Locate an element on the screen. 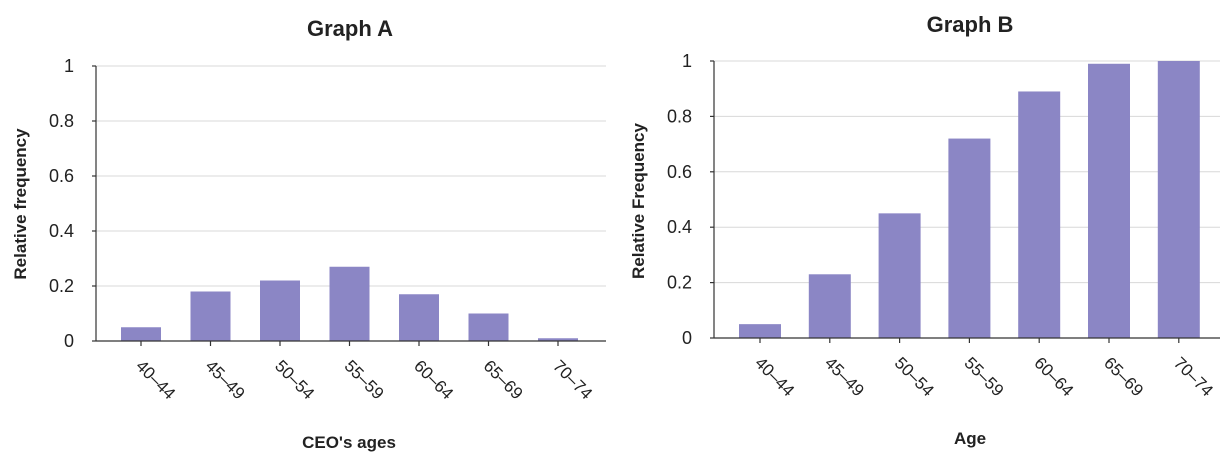 This screenshot has width=1220, height=453. chart-a-y-tick-label: 0.4 is located at coordinates (61, 231).